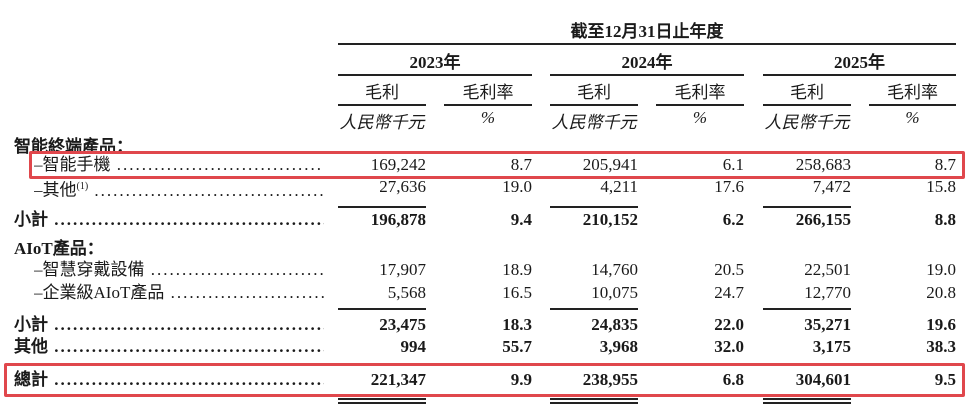 The width and height of the screenshot is (976, 404). What do you see at coordinates (179, 165) in the screenshot?
I see `row-label: –智能手機` at bounding box center [179, 165].